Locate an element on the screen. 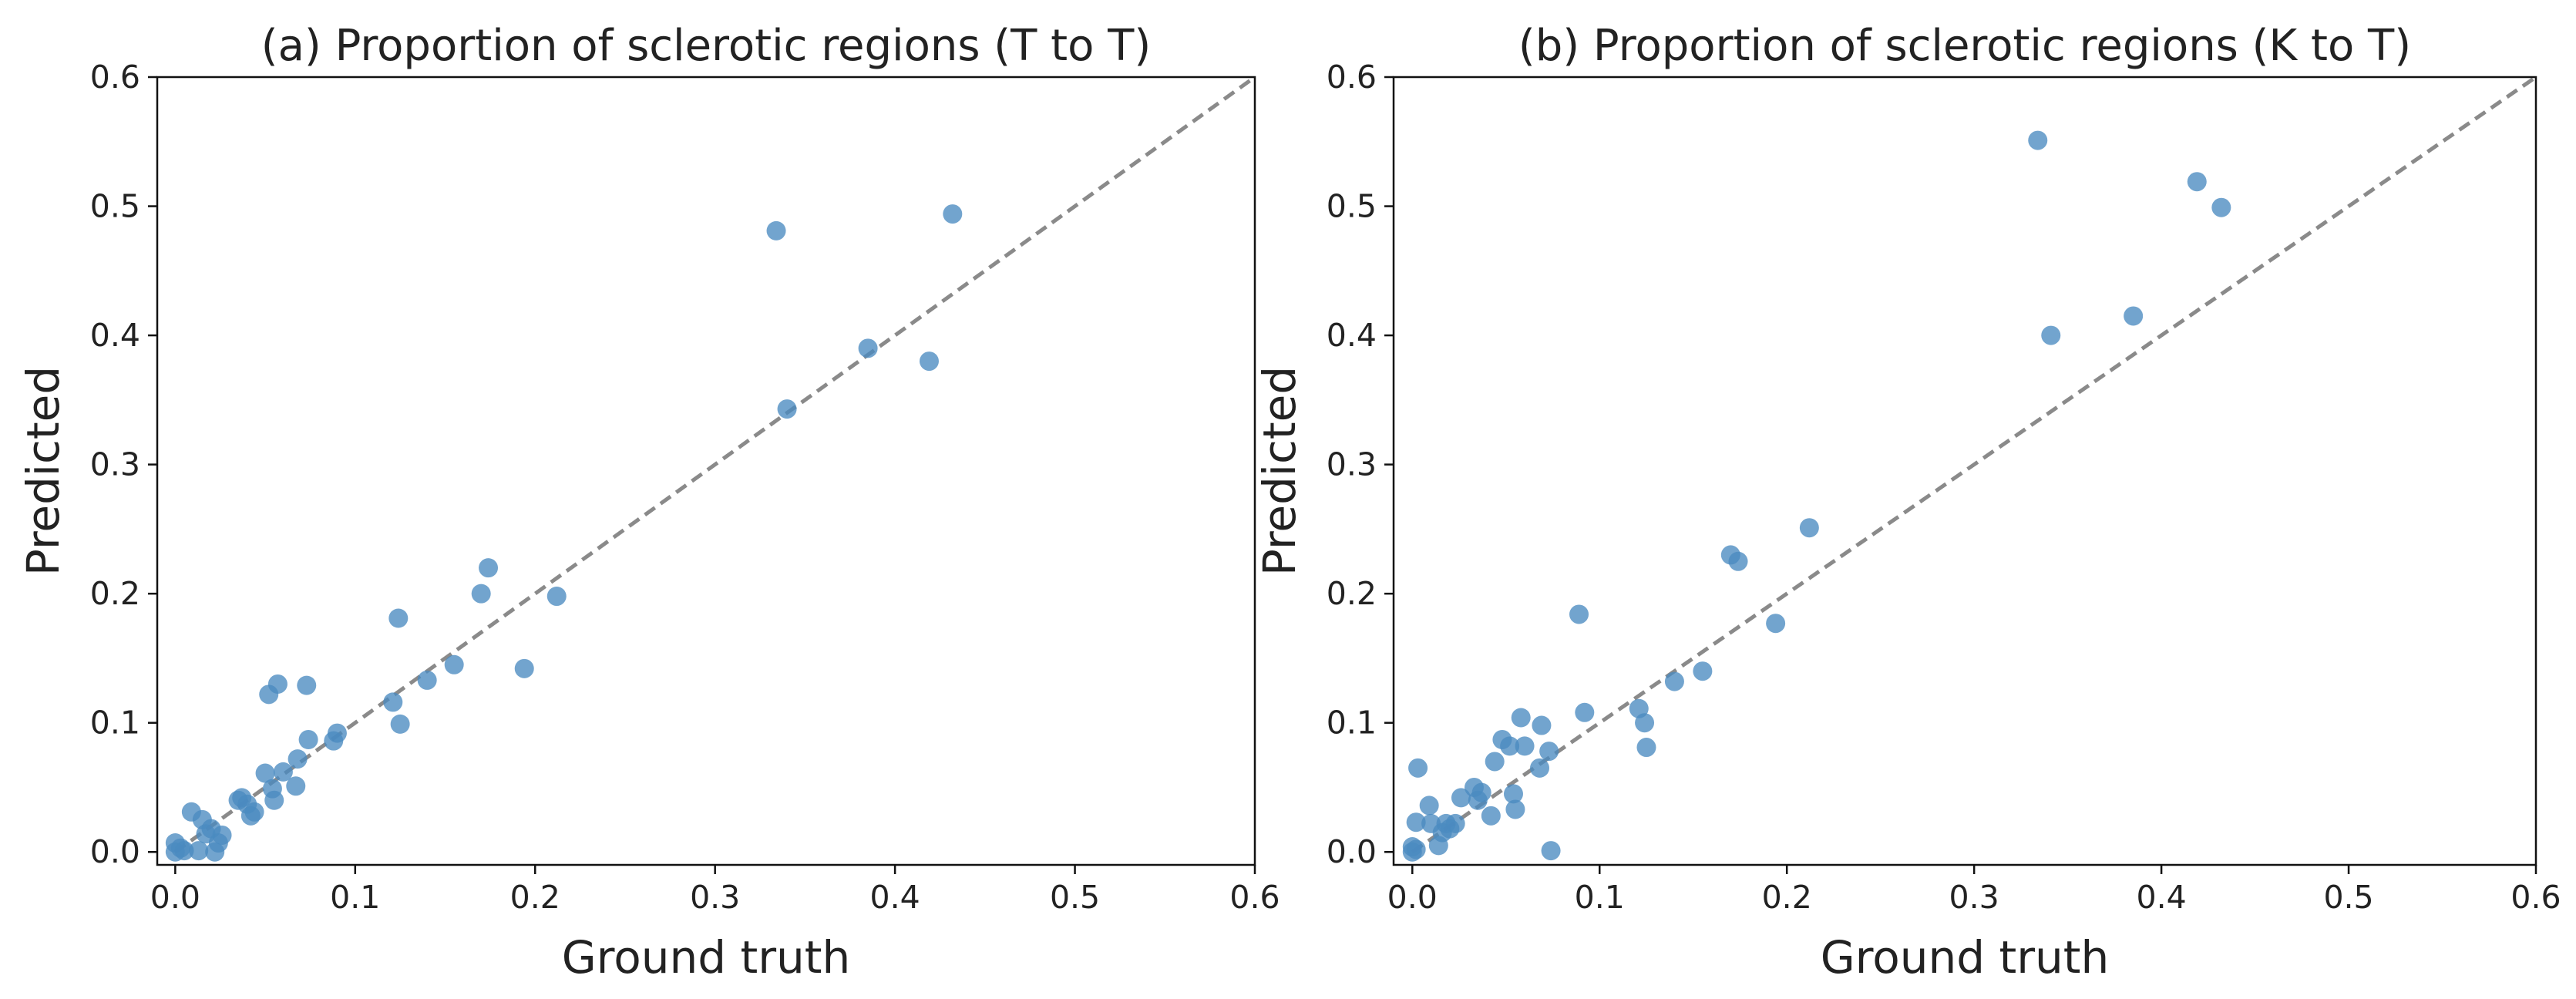  x-axis-label: Ground truth is located at coordinates (706, 958).